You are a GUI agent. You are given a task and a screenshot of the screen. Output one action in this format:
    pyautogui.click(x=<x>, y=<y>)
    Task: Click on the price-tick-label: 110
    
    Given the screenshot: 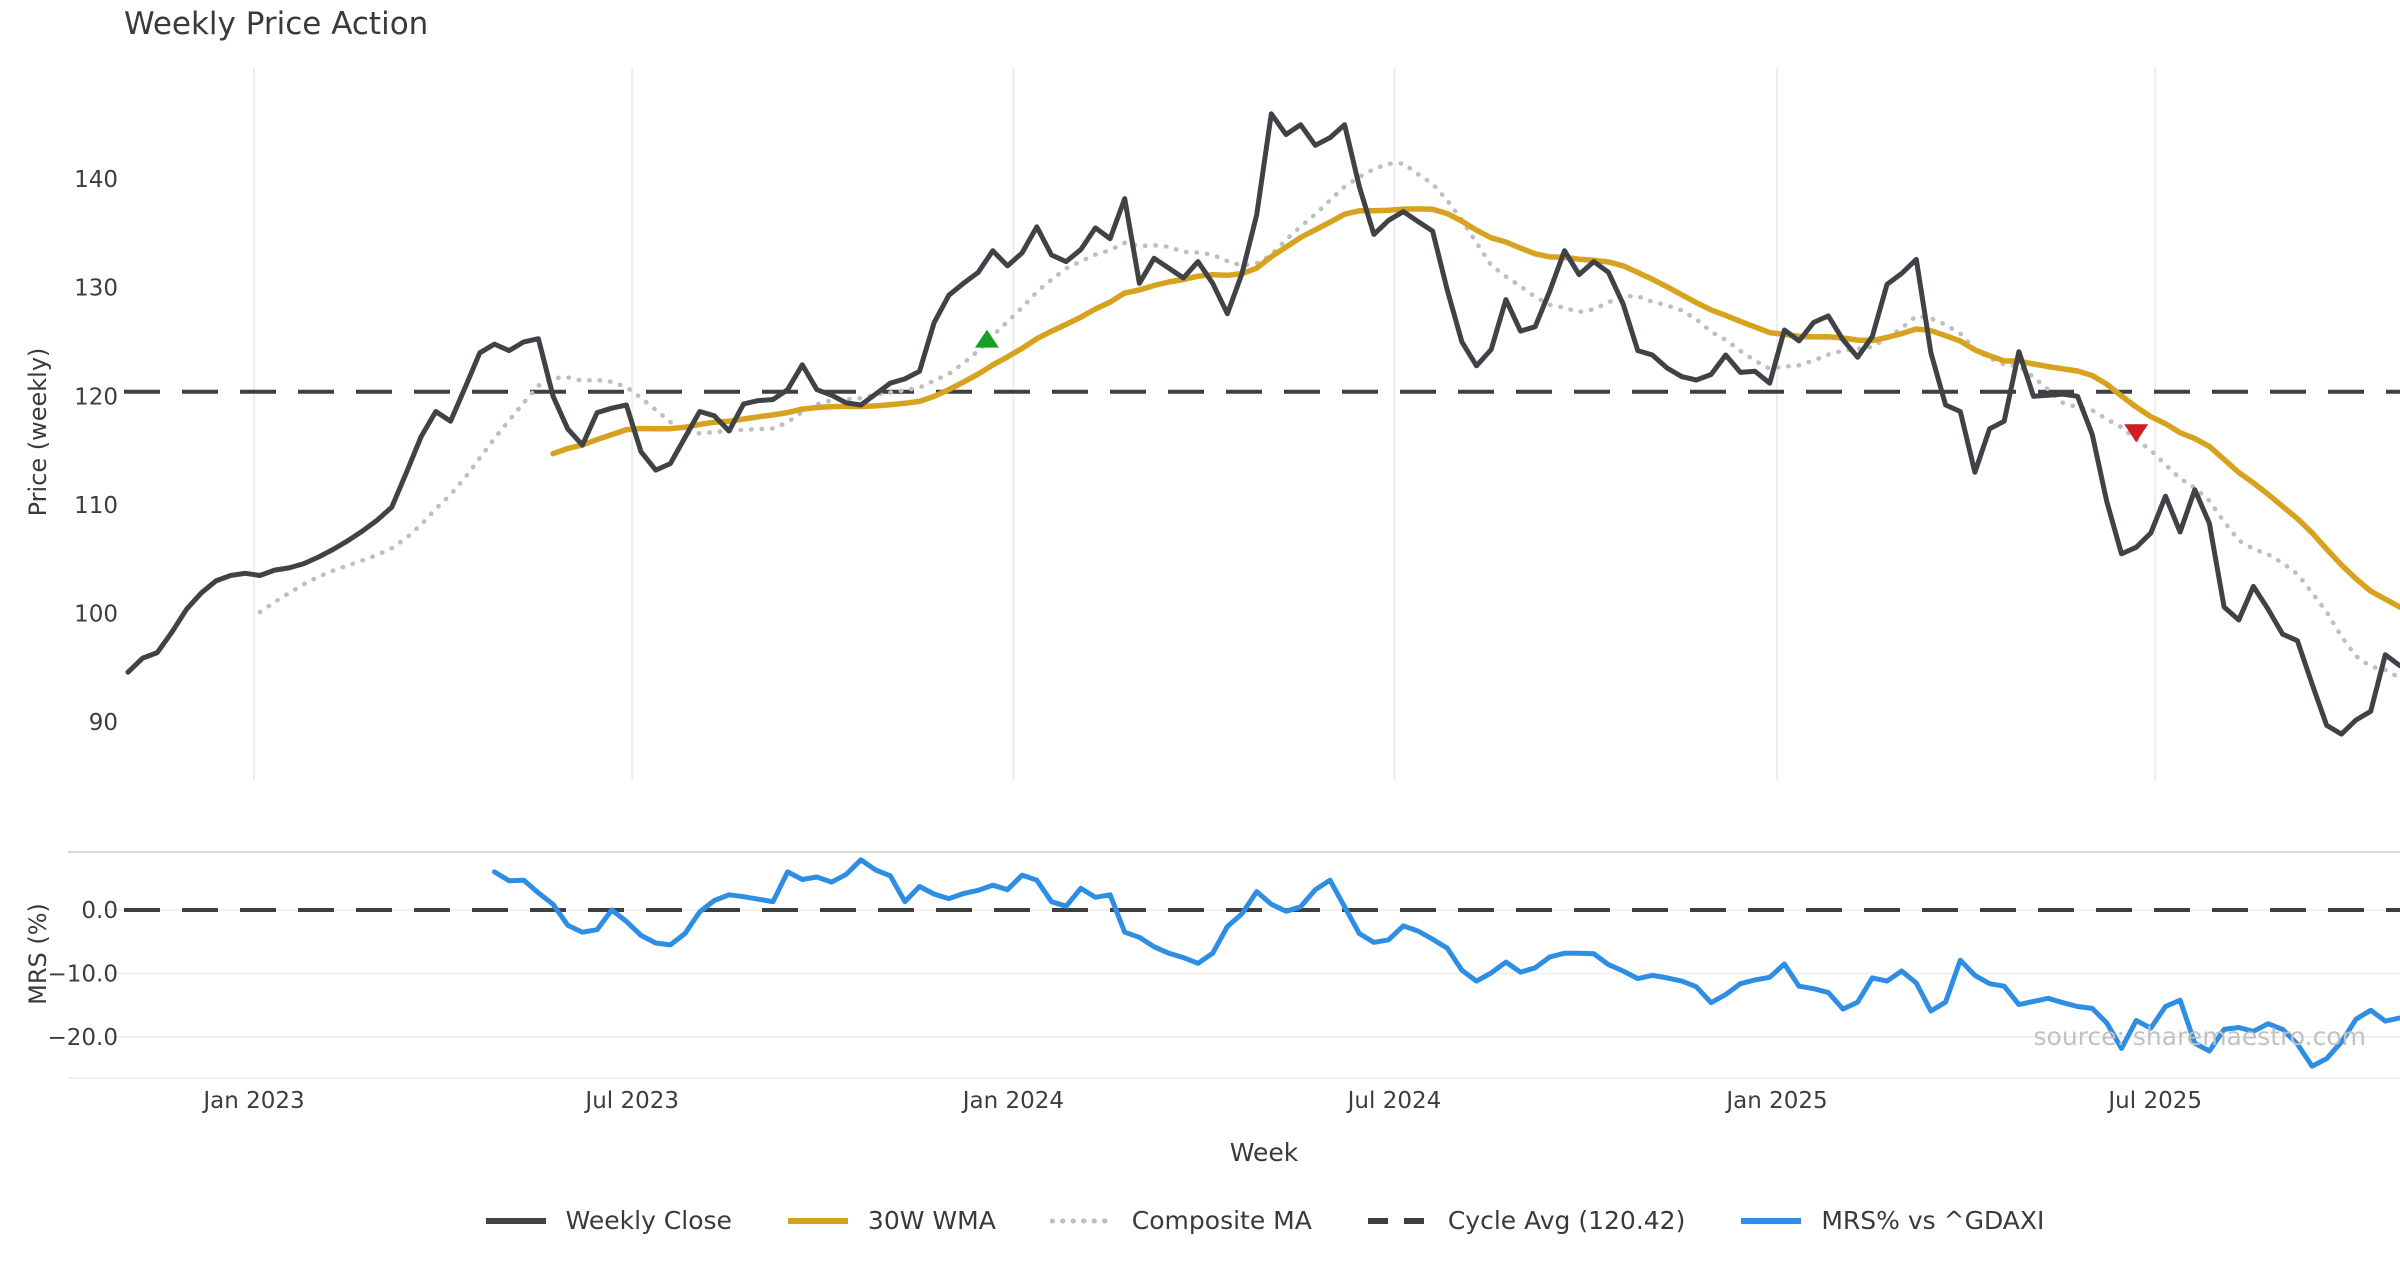 What is the action you would take?
    pyautogui.click(x=96, y=506)
    